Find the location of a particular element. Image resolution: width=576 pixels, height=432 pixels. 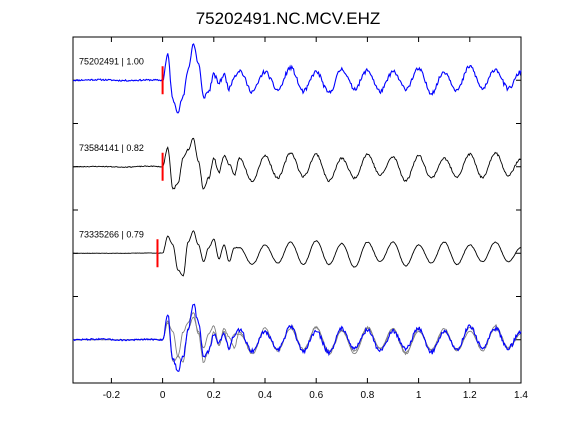

x-tick-label-4: 0.6 is located at coordinates (316, 395).